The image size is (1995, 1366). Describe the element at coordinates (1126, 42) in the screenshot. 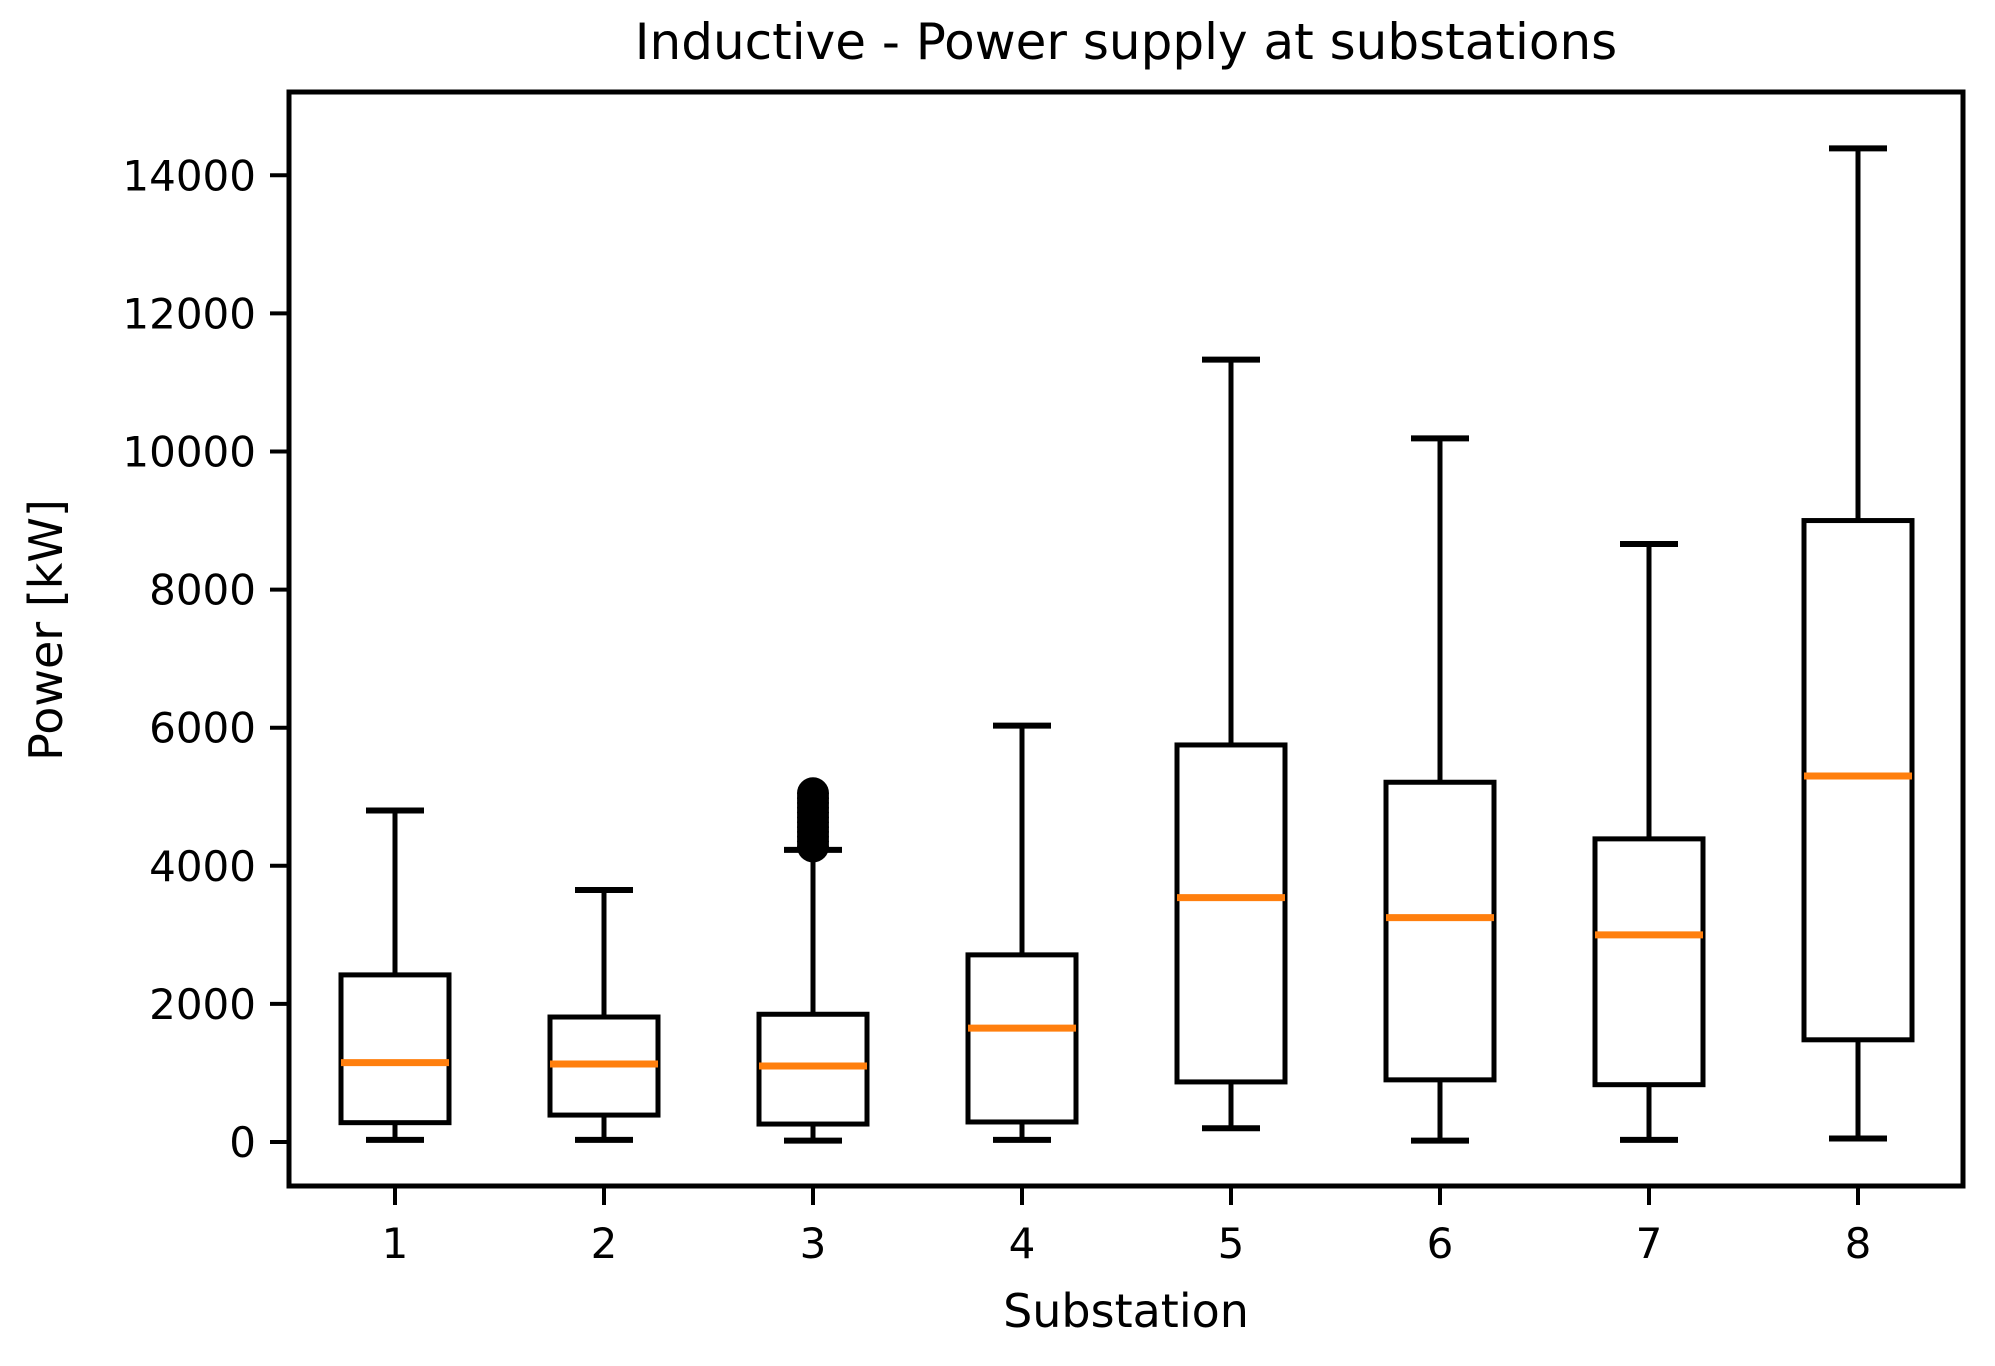

I see `chart-title: Inductive - Power supply at substations` at that location.